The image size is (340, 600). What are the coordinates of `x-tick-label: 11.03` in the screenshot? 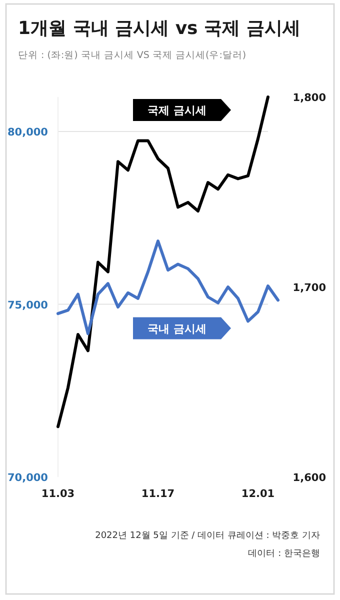 It's located at (58, 494).